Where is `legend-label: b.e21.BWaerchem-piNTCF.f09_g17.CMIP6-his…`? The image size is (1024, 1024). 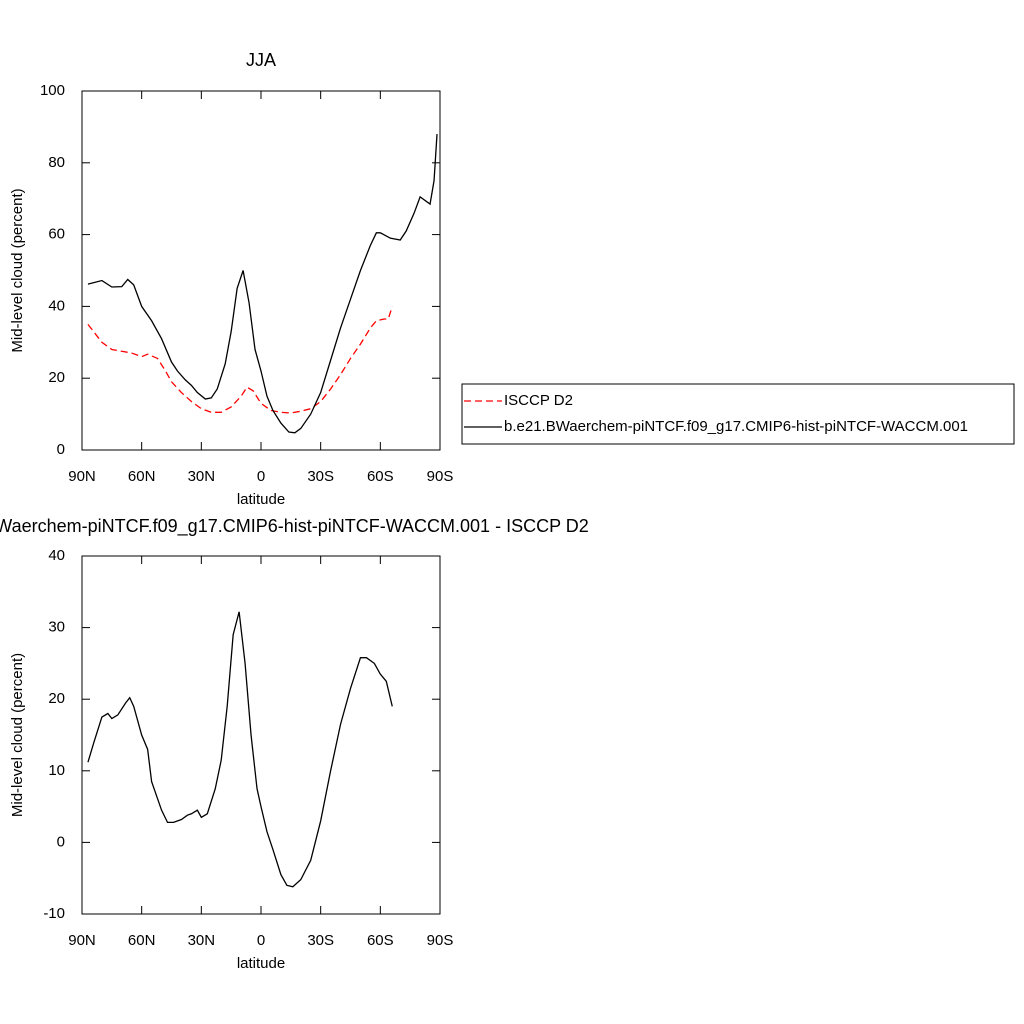 legend-label: b.e21.BWaerchem-piNTCF.f09_g17.CMIP6-his… is located at coordinates (736, 426).